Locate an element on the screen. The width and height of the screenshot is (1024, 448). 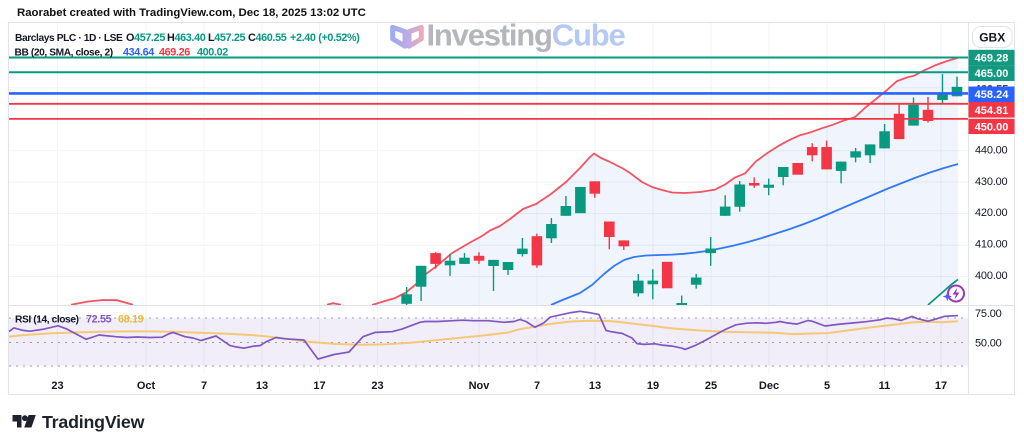
svg-text: 454.81 is located at coordinates (992, 111).